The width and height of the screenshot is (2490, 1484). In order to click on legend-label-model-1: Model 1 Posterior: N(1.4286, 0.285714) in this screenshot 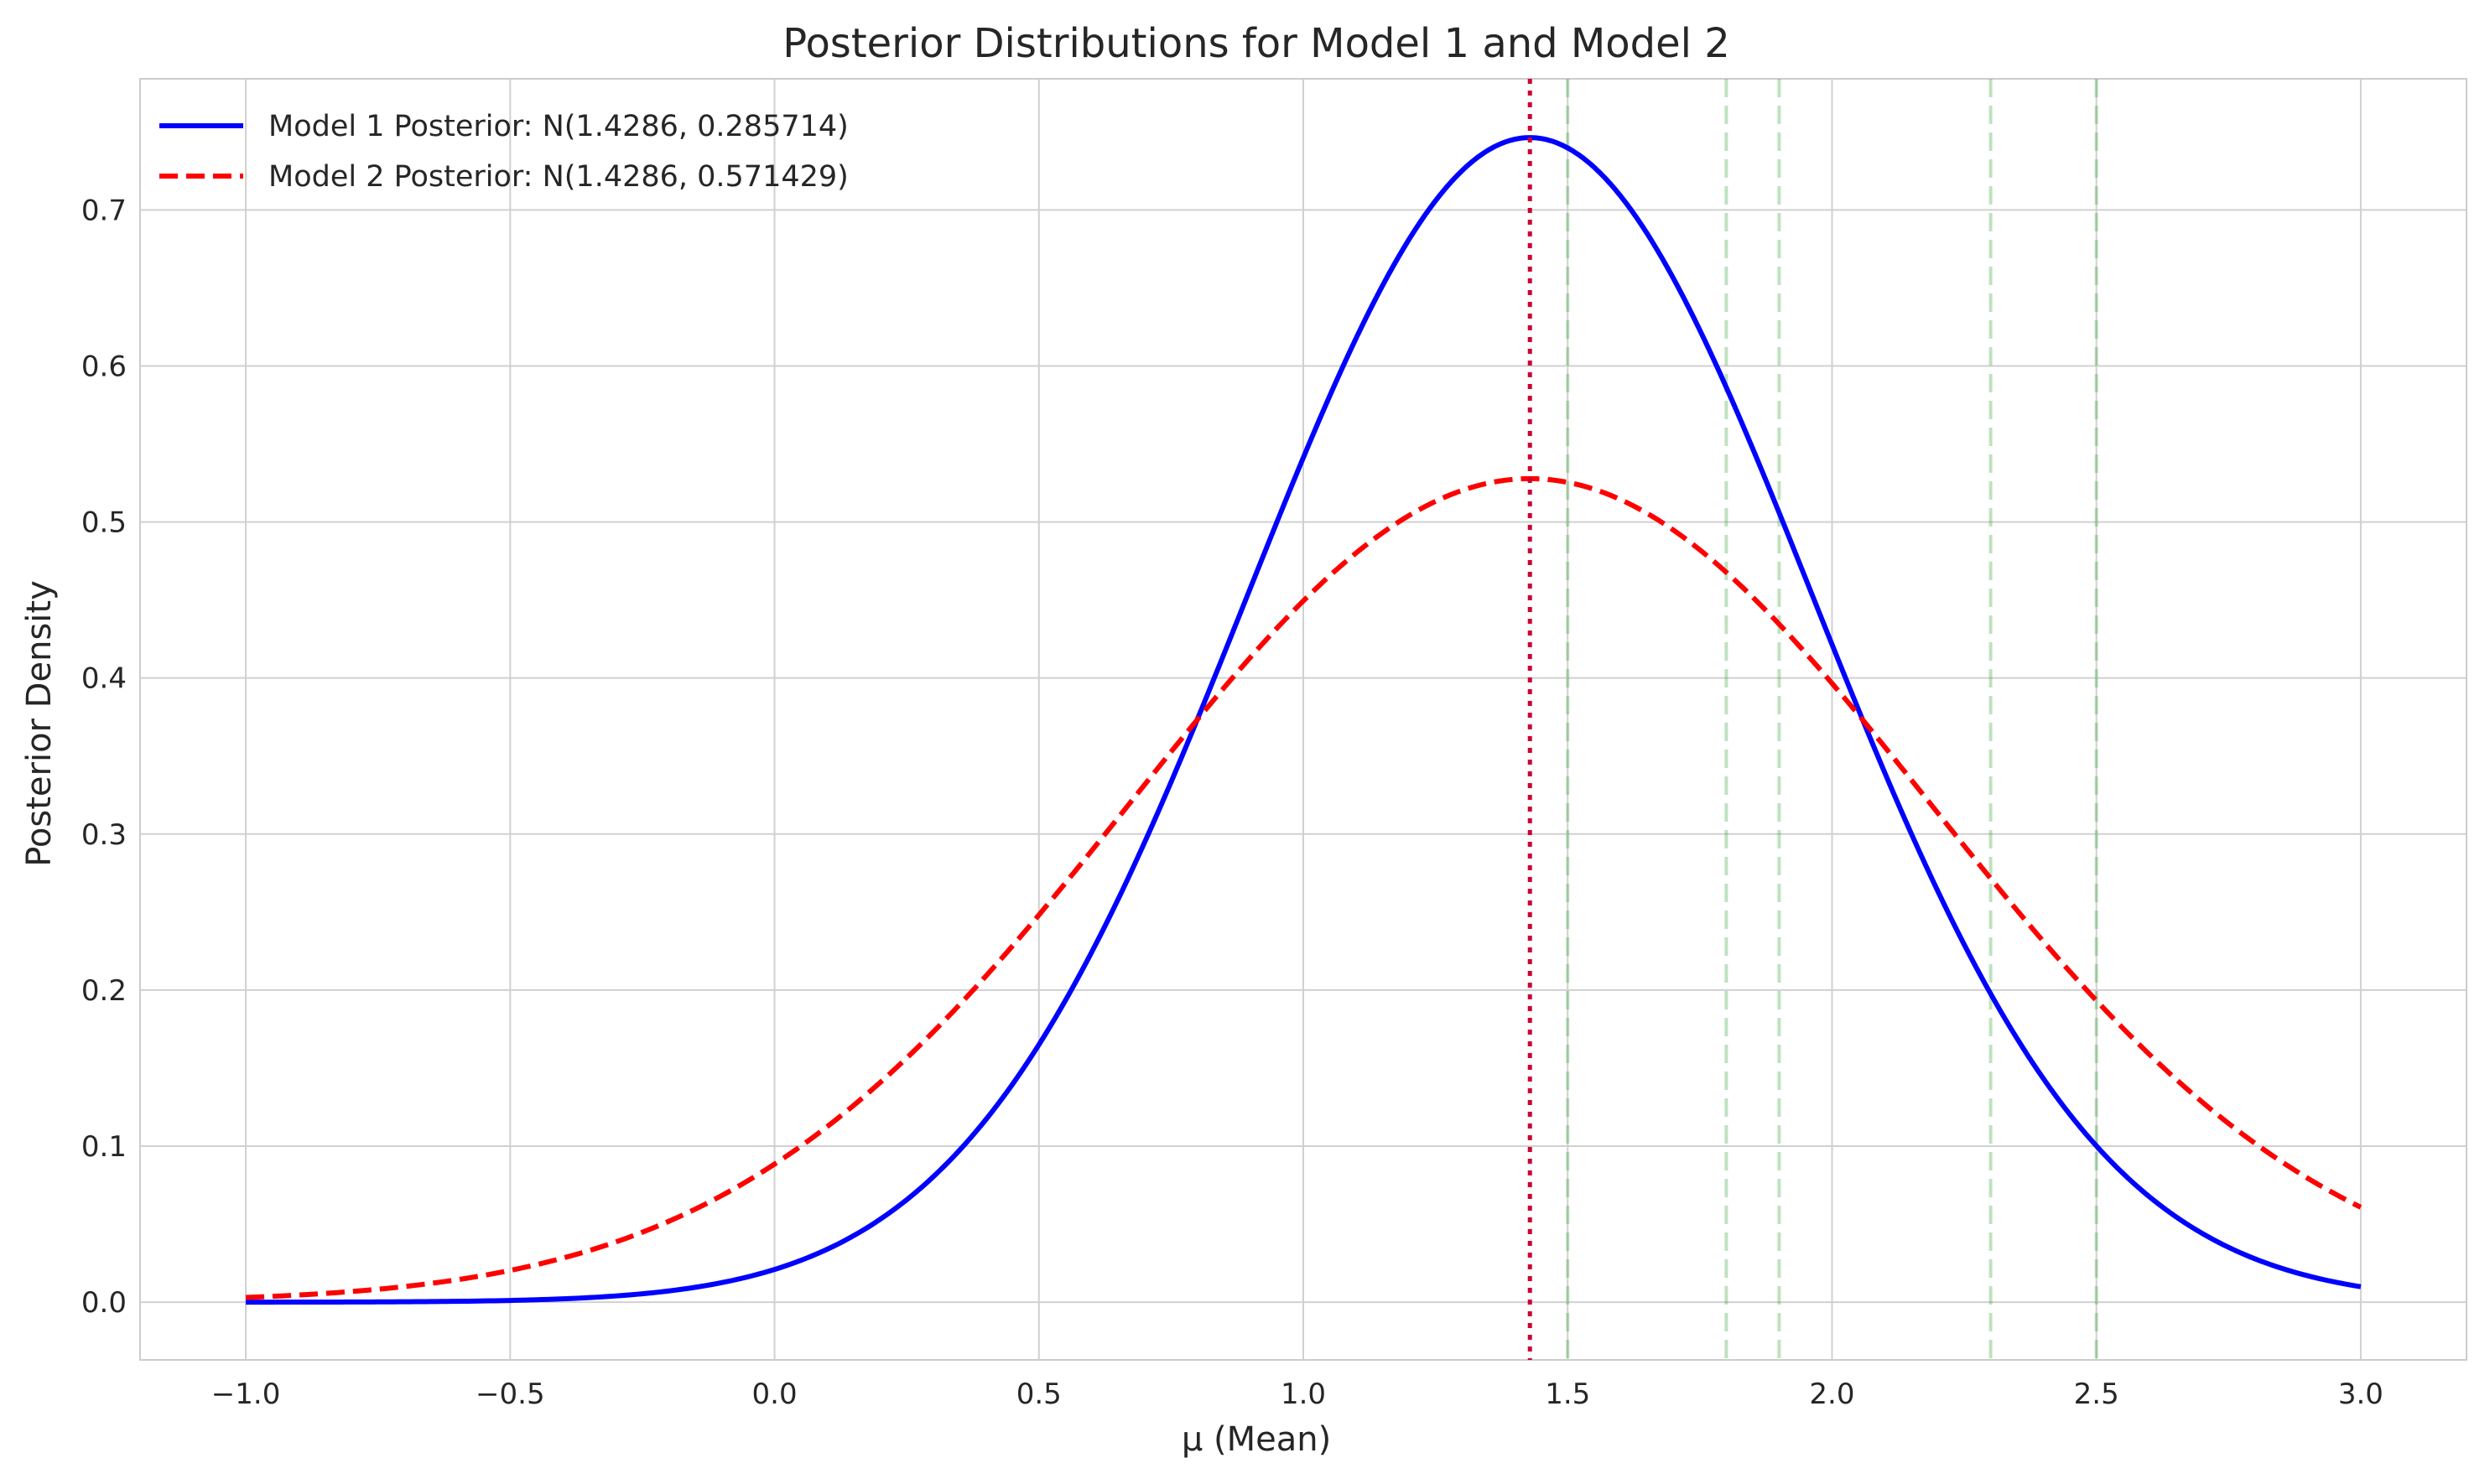, I will do `click(558, 126)`.